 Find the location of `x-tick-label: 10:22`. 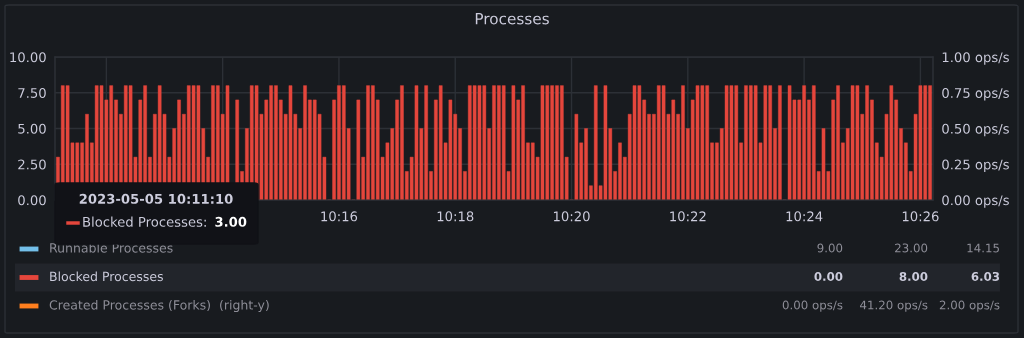

x-tick-label: 10:22 is located at coordinates (688, 216).